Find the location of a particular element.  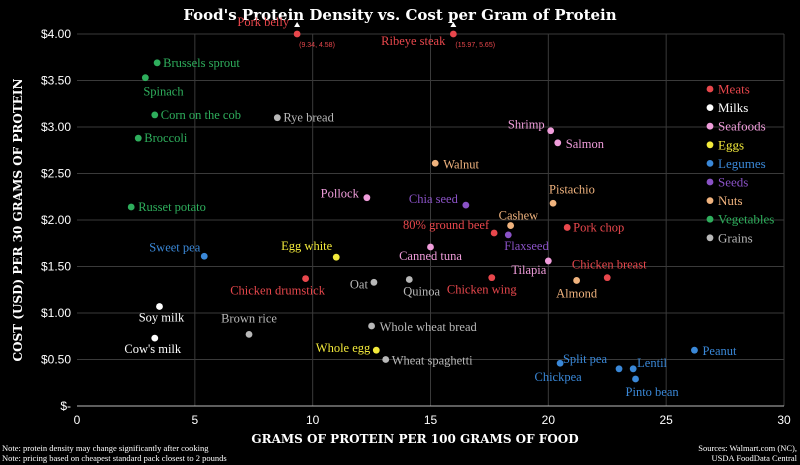

label-chicken-wing: Chicken wing is located at coordinates (482, 290).